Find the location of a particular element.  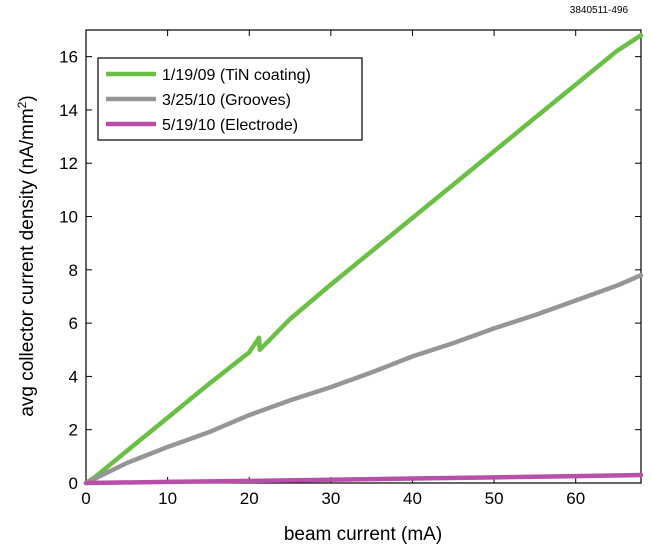

y-tick-label-0: 0 is located at coordinates (73, 483).